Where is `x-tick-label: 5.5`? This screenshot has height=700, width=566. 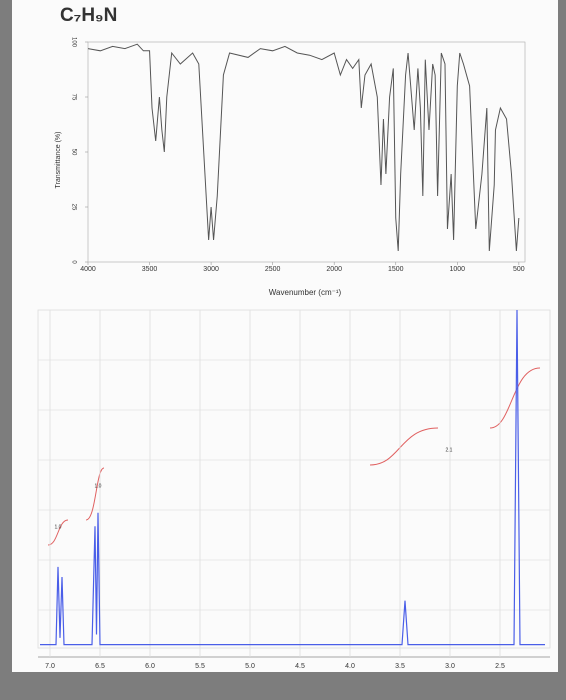 x-tick-label: 5.5 is located at coordinates (200, 666).